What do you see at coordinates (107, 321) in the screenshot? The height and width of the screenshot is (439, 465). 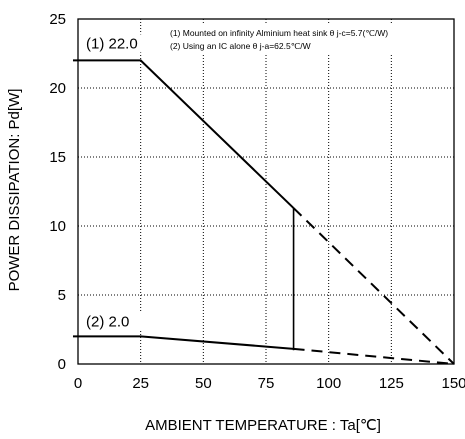 I see `series-2-label: (2) 2.0` at bounding box center [107, 321].